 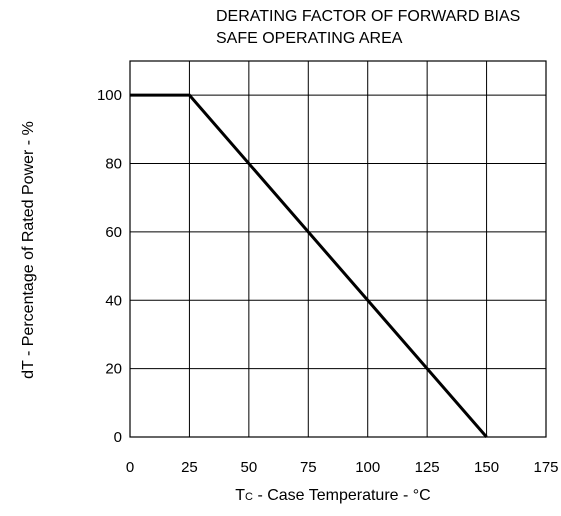 What do you see at coordinates (113, 232) in the screenshot?
I see `y-tick-label: 60` at bounding box center [113, 232].